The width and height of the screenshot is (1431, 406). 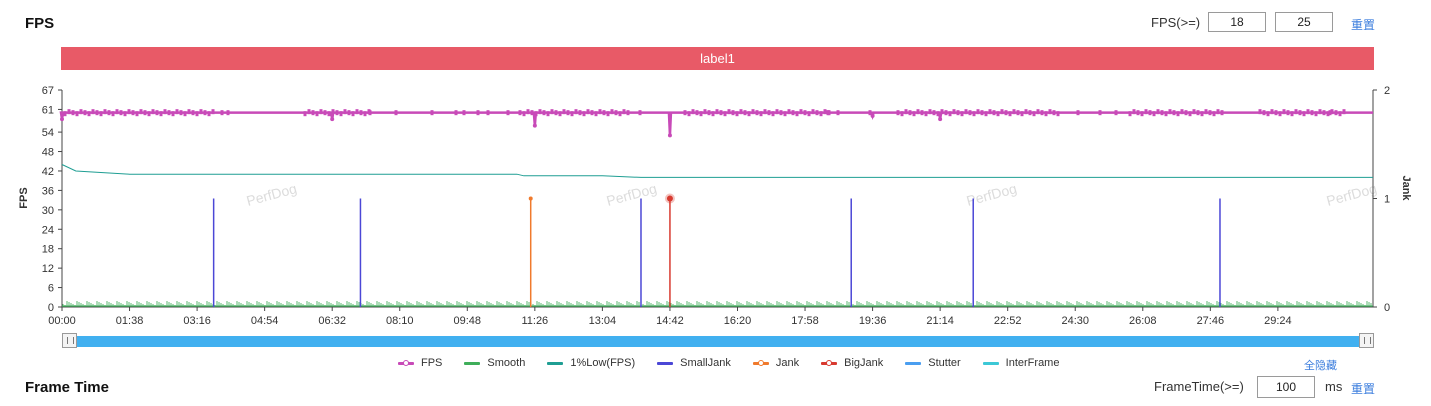 I want to click on legend-item-fps: FPS, so click(x=420, y=363).